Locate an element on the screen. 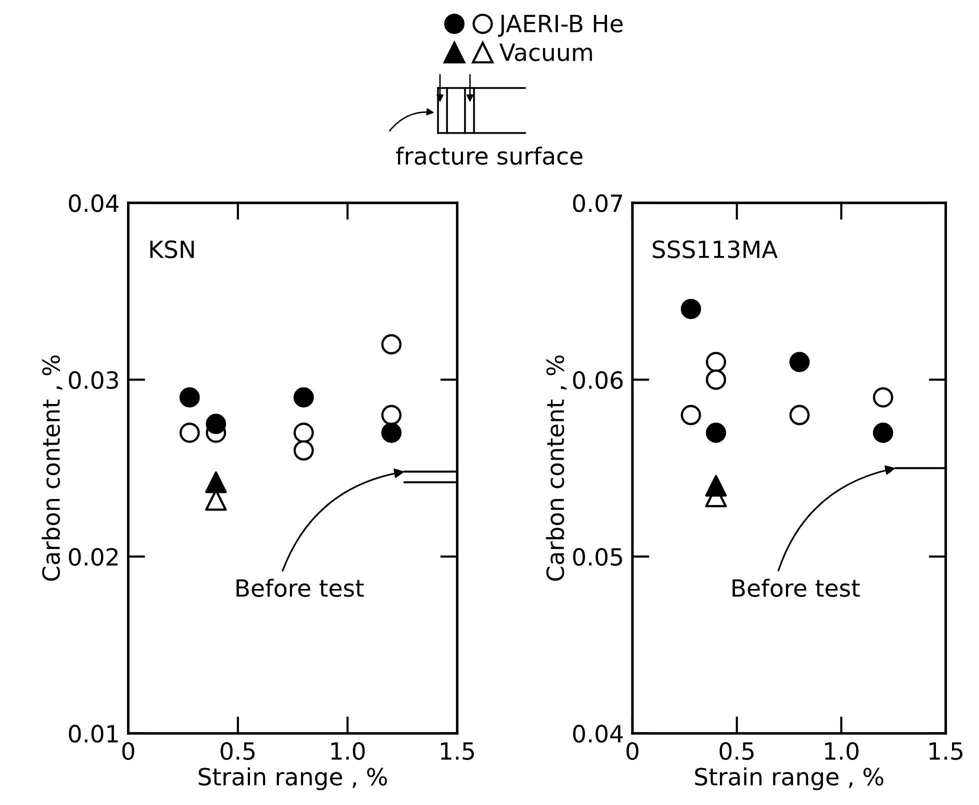 The width and height of the screenshot is (979, 805). y-tick-label: 0.06 is located at coordinates (598, 380).